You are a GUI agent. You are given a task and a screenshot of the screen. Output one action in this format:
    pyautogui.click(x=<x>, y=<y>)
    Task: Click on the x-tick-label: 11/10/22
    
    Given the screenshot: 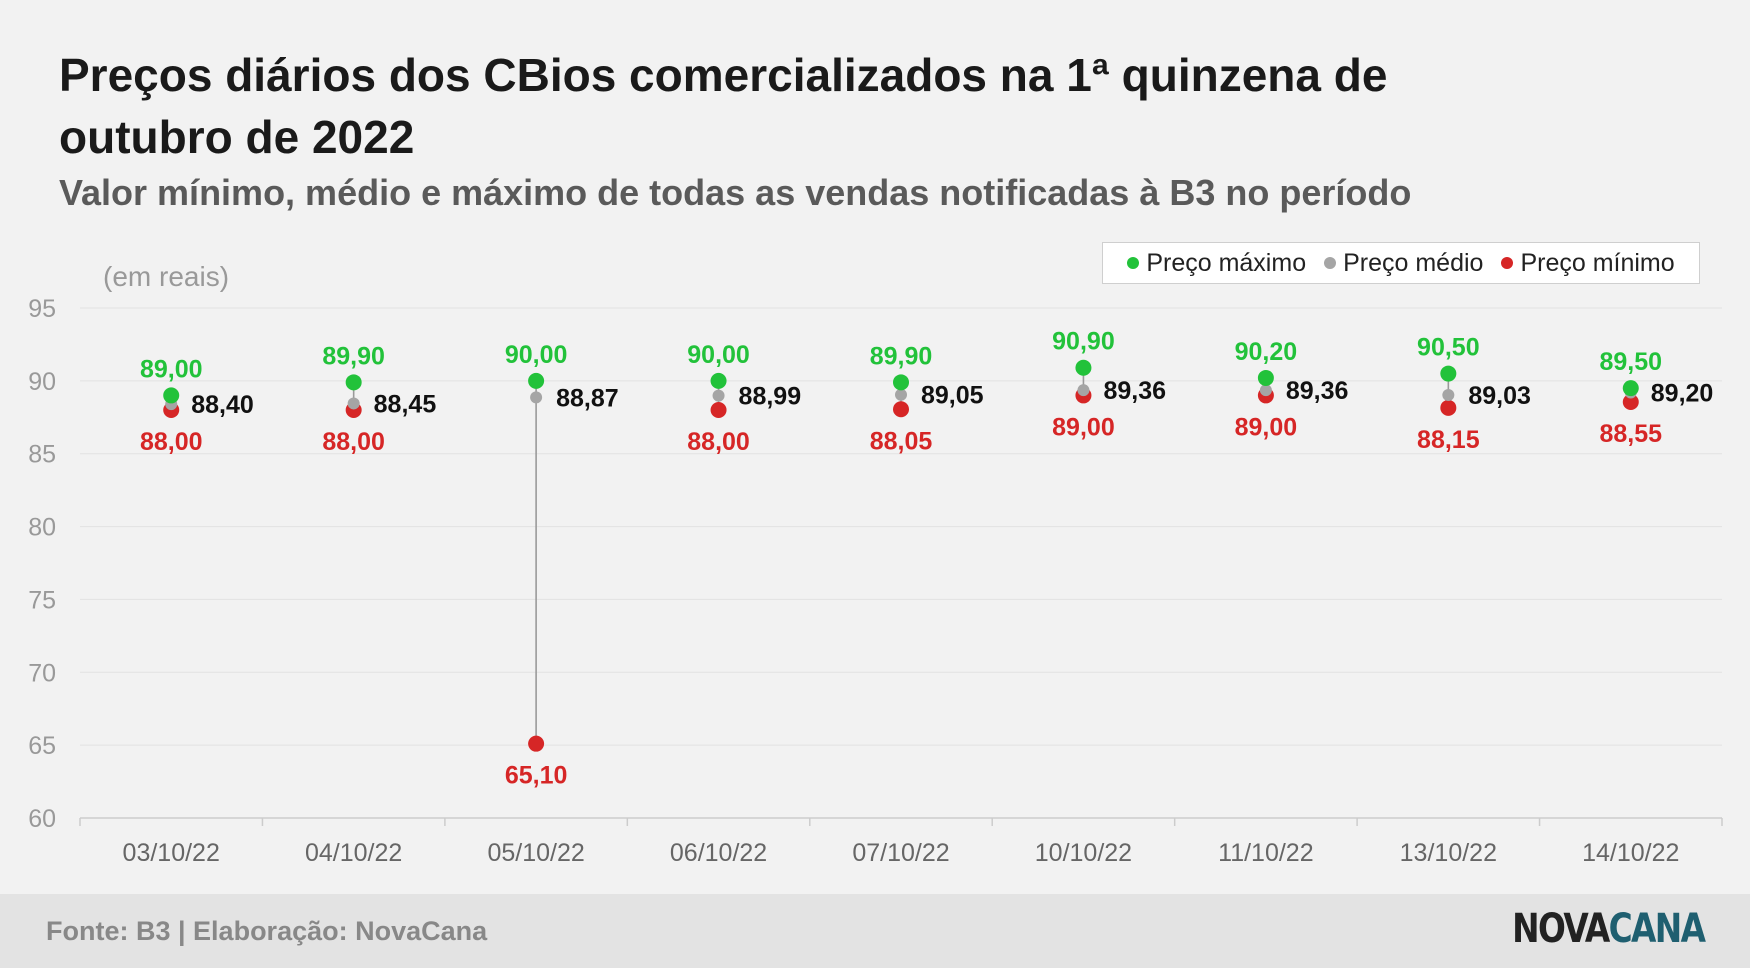 What is the action you would take?
    pyautogui.click(x=1265, y=853)
    